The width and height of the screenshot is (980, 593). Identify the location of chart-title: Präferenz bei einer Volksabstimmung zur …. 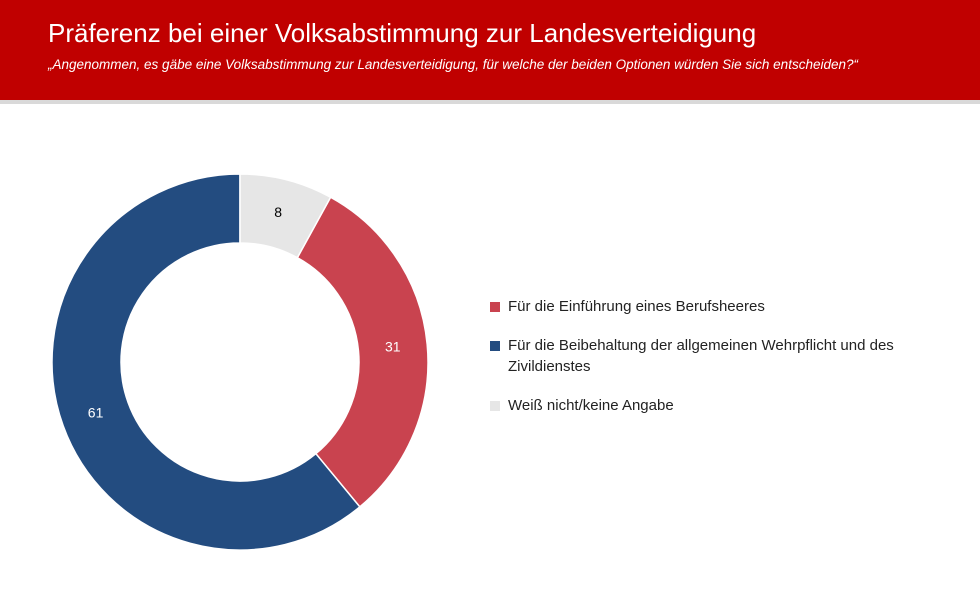
(402, 33).